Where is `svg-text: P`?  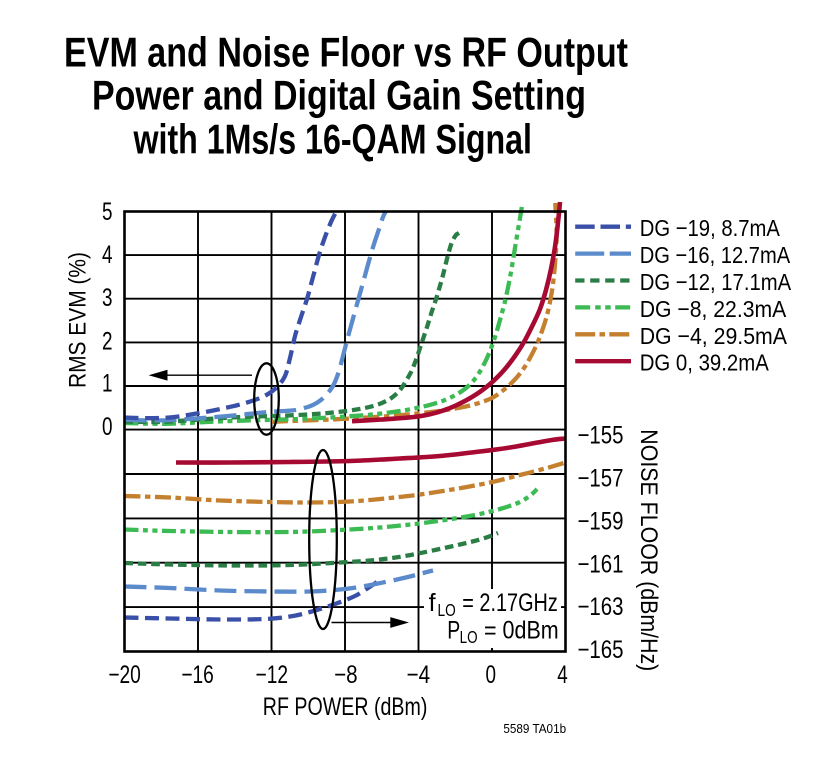 svg-text: P is located at coordinates (453, 631).